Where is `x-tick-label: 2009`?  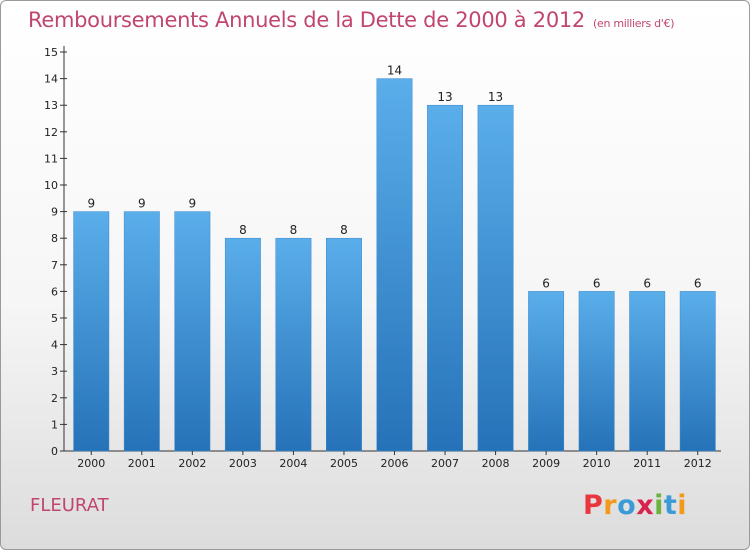 x-tick-label: 2009 is located at coordinates (546, 463).